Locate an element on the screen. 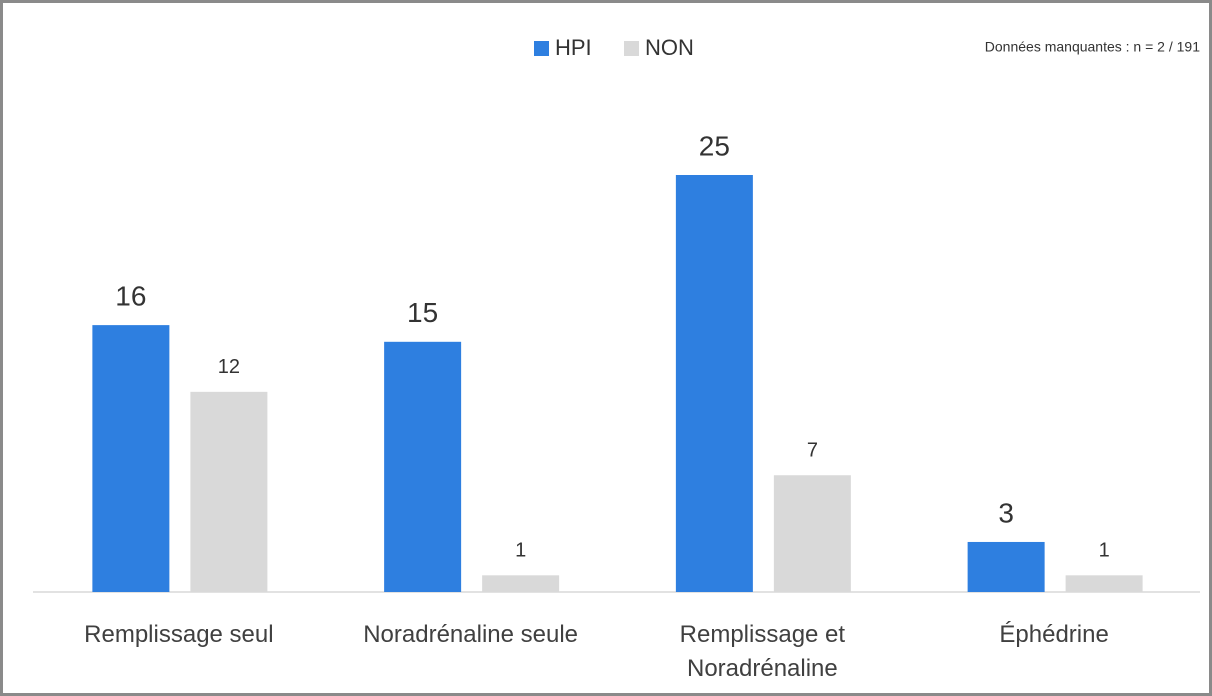 The image size is (1212, 696). annotation: Données manquantes : n = 2 / 191 is located at coordinates (1092, 47).